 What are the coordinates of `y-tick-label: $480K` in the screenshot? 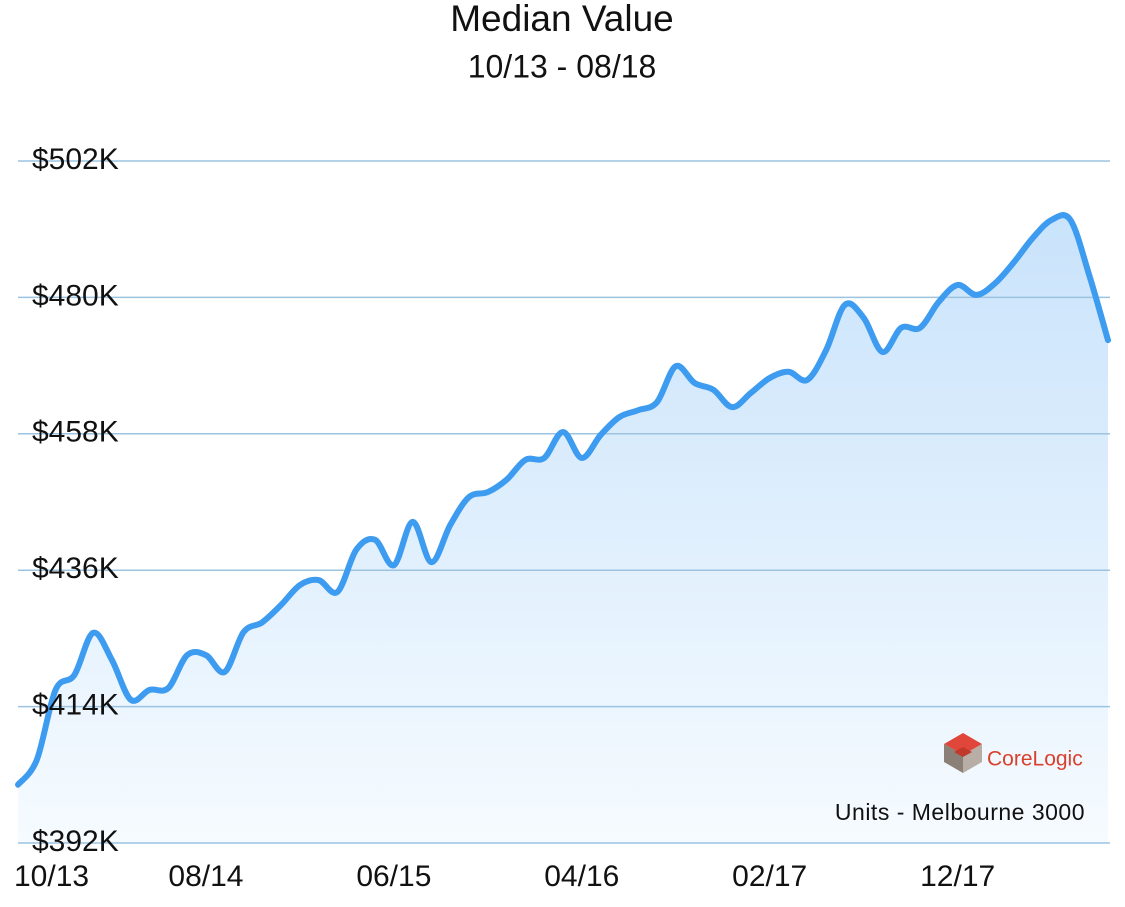 It's located at (75, 295).